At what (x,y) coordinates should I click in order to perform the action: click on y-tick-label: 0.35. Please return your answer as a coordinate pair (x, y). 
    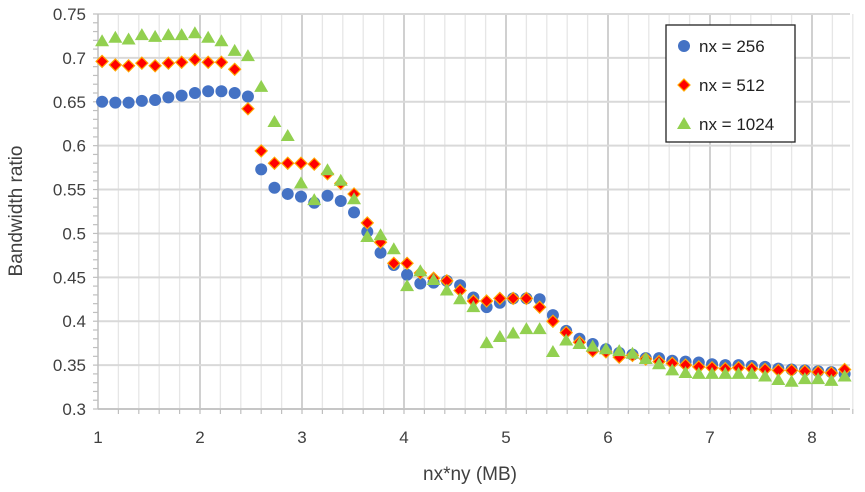
    Looking at the image, I should click on (69, 365).